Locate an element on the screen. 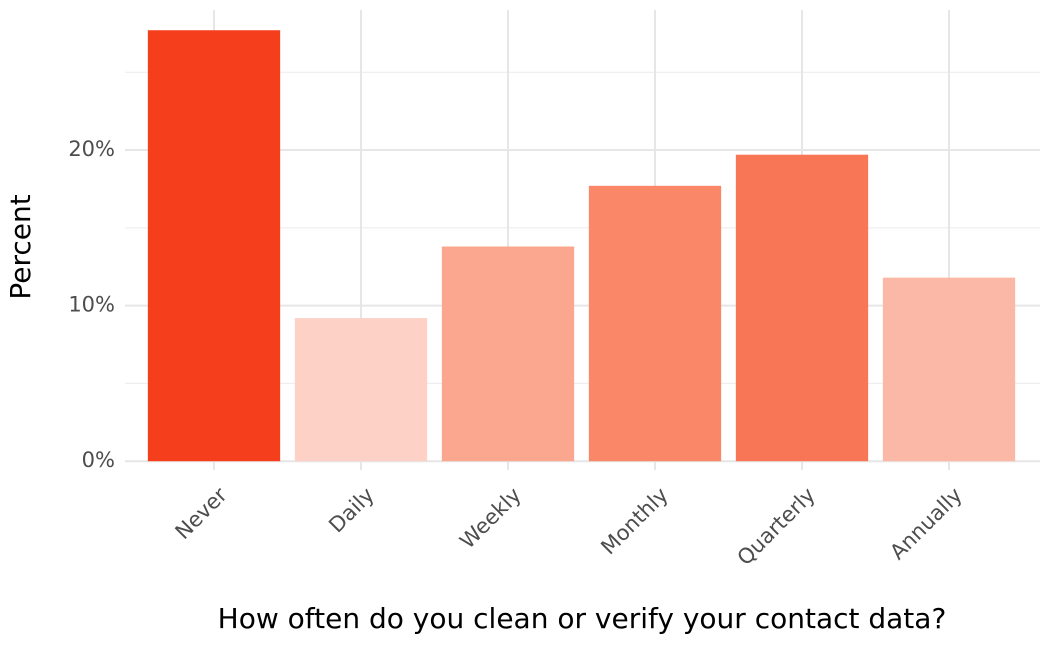 The width and height of the screenshot is (1050, 648). x-tick-label: Never is located at coordinates (202, 514).